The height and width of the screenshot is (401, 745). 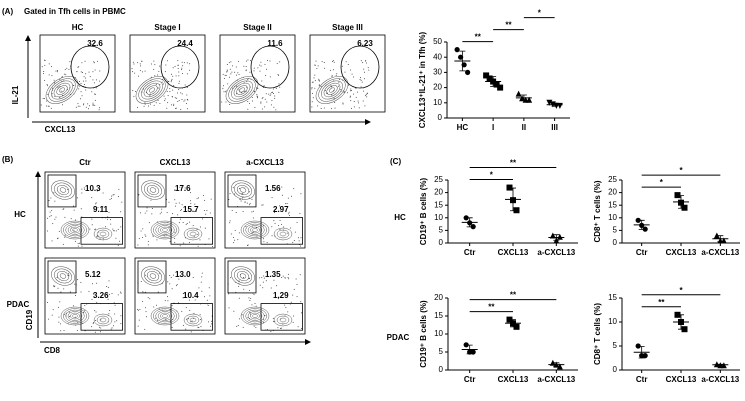 What do you see at coordinates (437, 41) in the screenshot?
I see `y-tick-label: 50` at bounding box center [437, 41].